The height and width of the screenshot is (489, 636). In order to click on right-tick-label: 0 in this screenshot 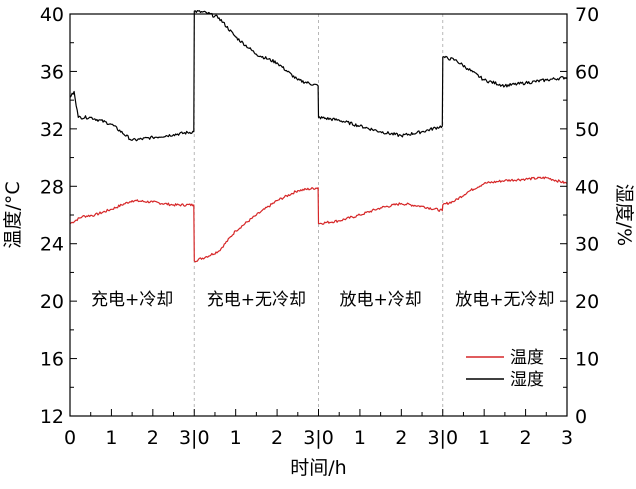, I will do `click(581, 417)`.